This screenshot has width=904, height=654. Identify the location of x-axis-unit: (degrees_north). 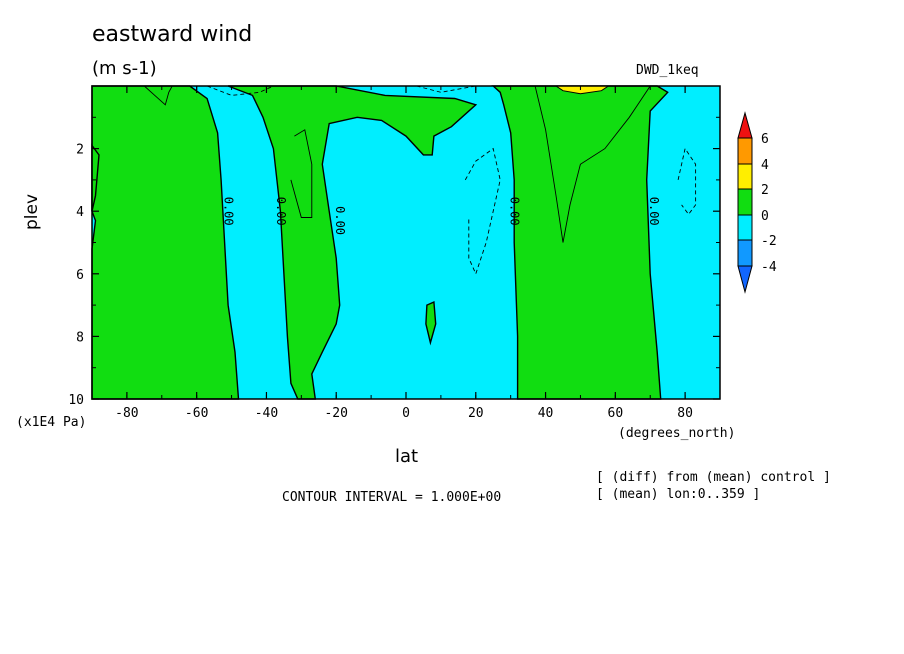
(677, 433).